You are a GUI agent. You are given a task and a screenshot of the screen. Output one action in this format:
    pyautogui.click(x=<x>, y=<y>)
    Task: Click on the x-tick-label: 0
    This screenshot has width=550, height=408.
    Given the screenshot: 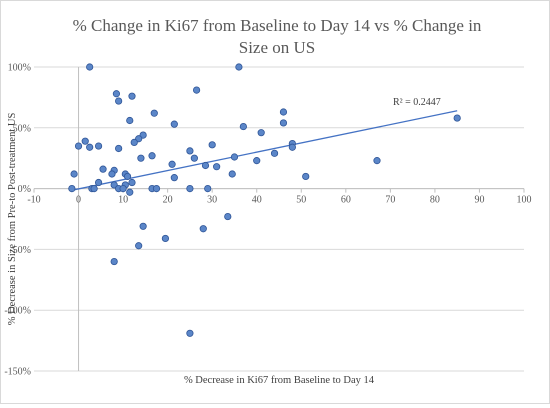 What is the action you would take?
    pyautogui.click(x=78, y=200)
    